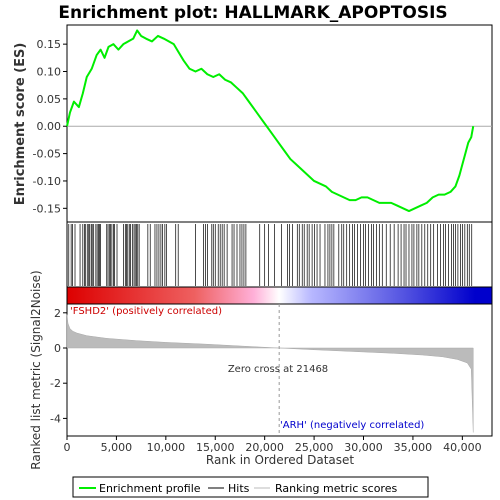  Describe the element at coordinates (239, 488) in the screenshot. I see `legend-hits-label: Hits` at that location.